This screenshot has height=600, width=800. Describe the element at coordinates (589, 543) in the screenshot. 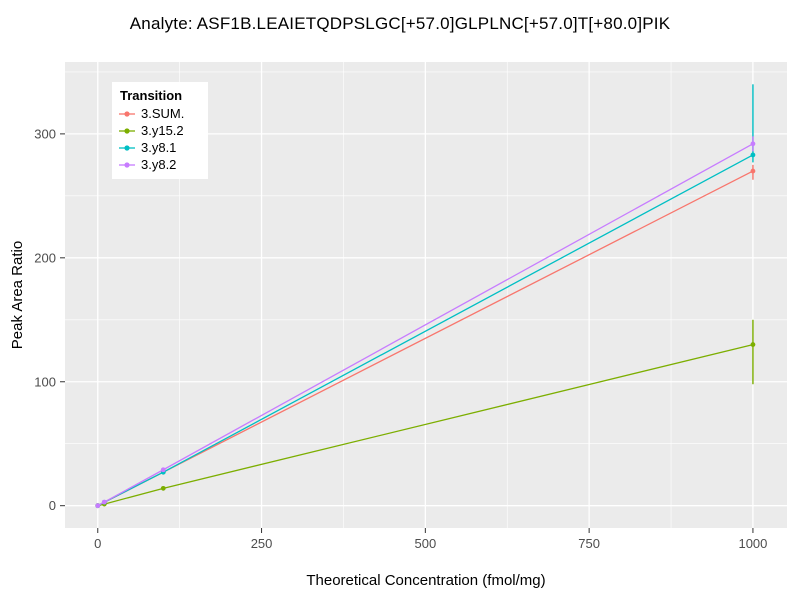

I see `x-tick-label: 750` at that location.